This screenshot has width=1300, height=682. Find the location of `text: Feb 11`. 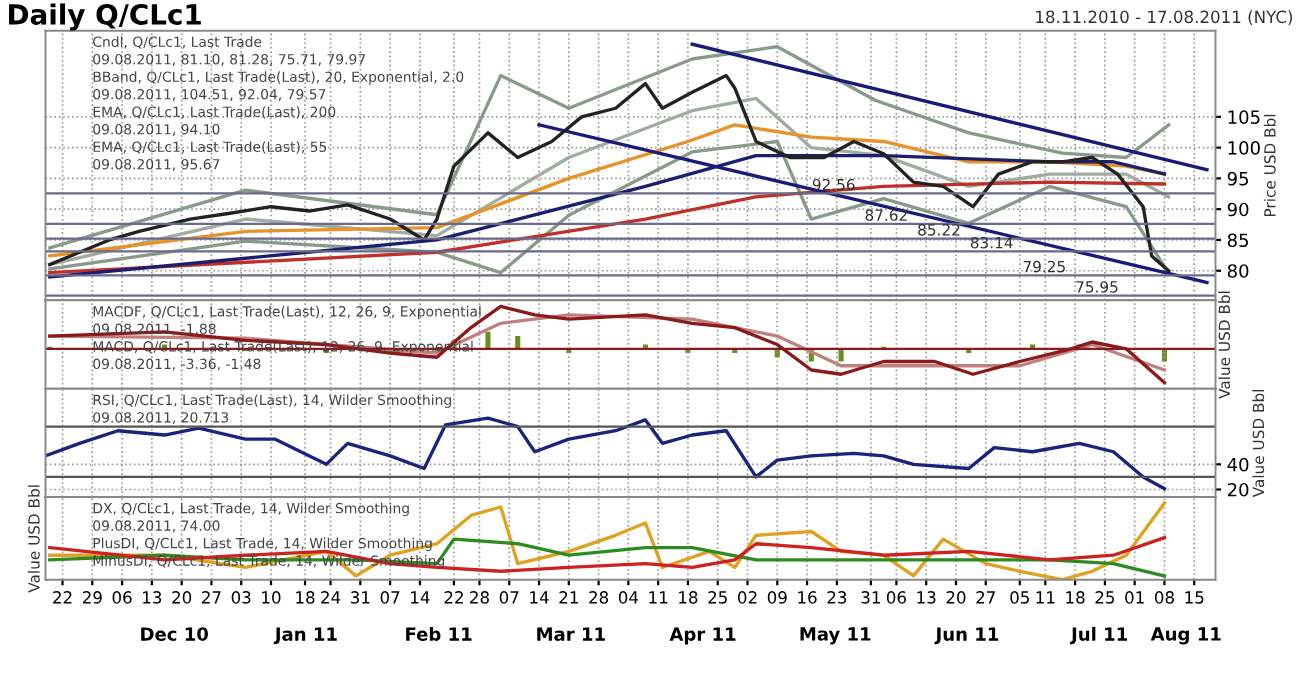

text: Feb 11 is located at coordinates (439, 633).